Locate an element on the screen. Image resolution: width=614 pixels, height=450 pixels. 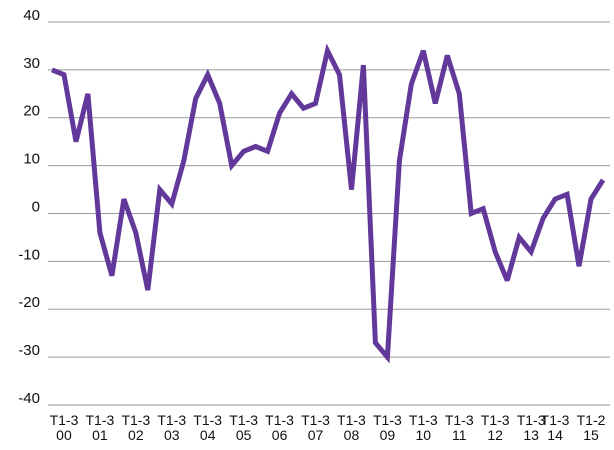
y-tick-label: -20 is located at coordinates (29, 302).